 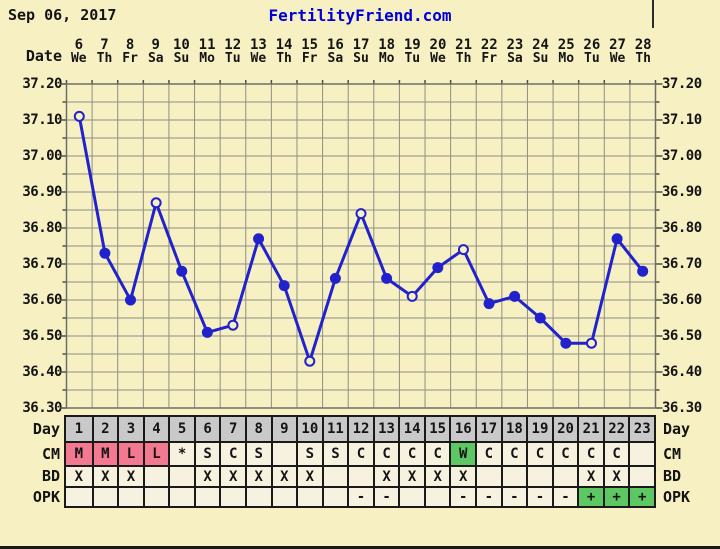 I want to click on opk-cell-23: +, so click(x=641, y=497).